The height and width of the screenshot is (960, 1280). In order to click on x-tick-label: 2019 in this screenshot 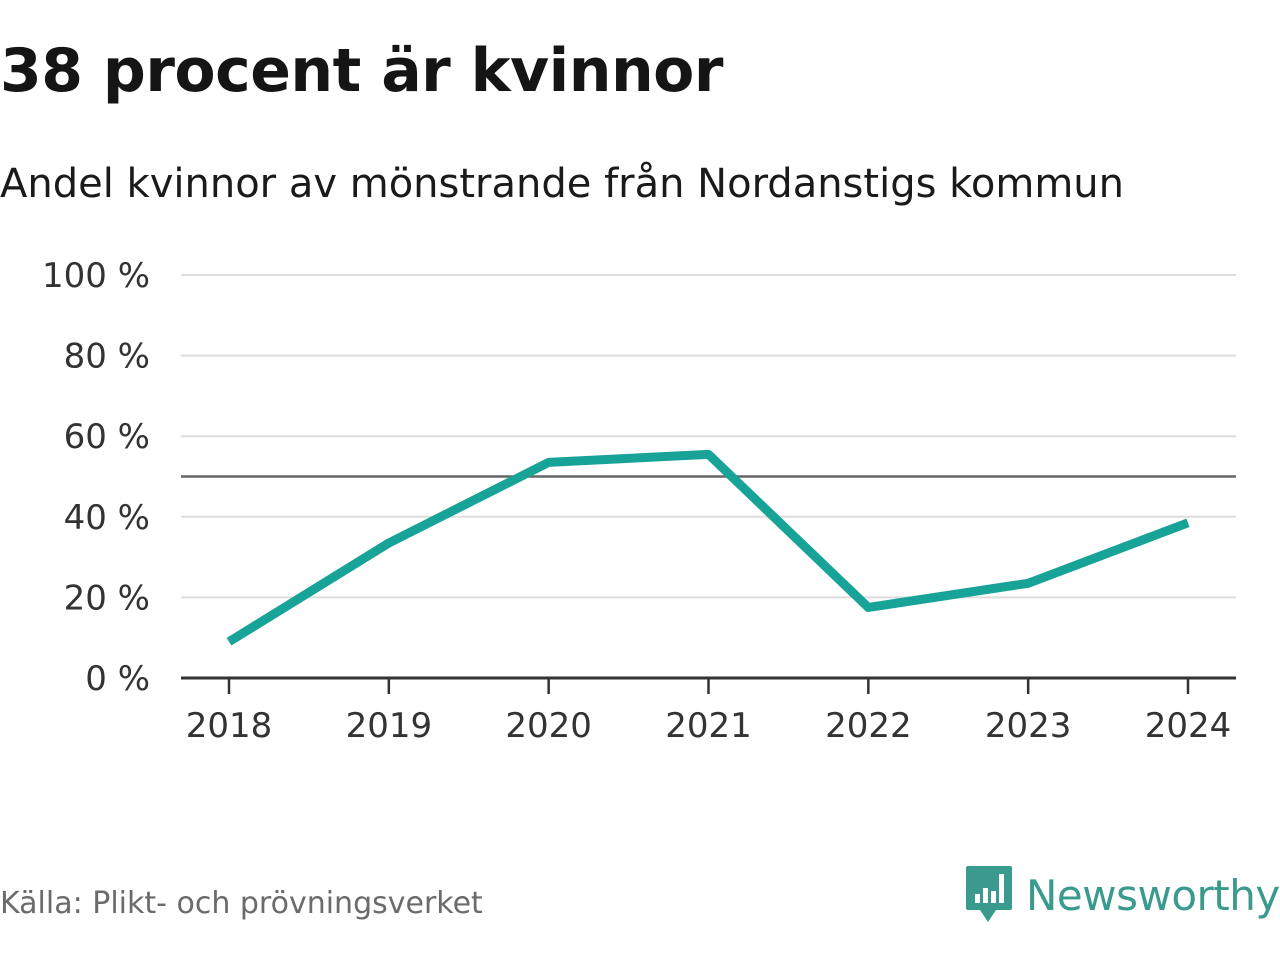, I will do `click(389, 726)`.